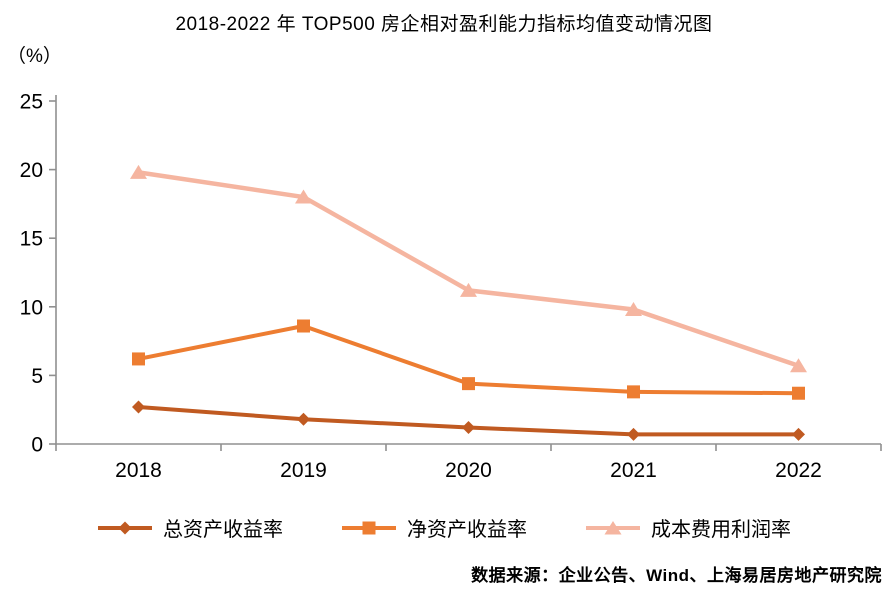 The height and width of the screenshot is (595, 888). I want to click on legend-item-roa: 总资产收益率, so click(190, 527).